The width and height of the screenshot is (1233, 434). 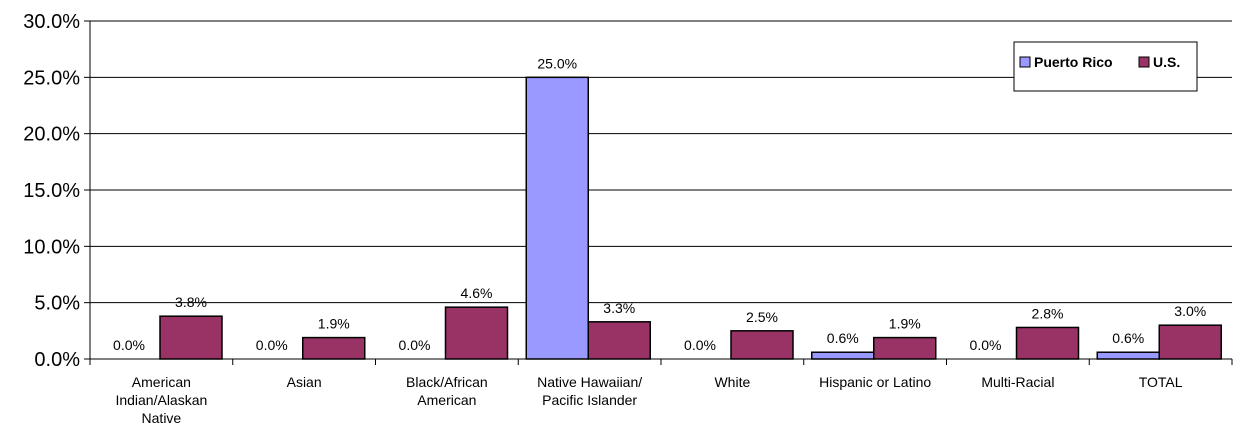 What do you see at coordinates (51, 78) in the screenshot?
I see `y-tick-label: 25.0%` at bounding box center [51, 78].